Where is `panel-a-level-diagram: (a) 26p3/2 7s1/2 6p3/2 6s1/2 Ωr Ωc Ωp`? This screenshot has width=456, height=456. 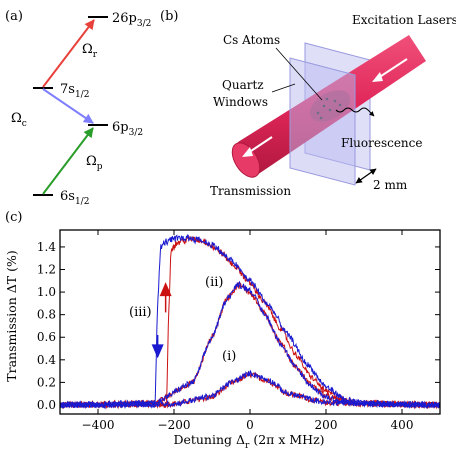 panel-a-level-diagram: (a) 26p3/2 7s1/2 6p3/2 6s1/2 Ωr Ωc Ωp is located at coordinates (78, 108).